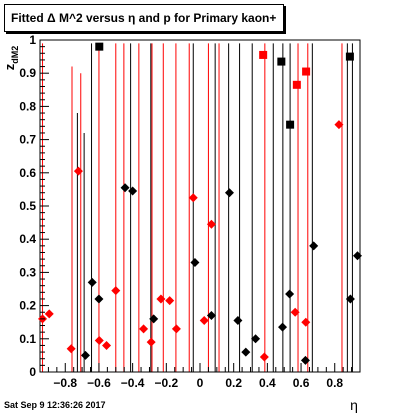  What do you see at coordinates (27, 73) in the screenshot?
I see `y-tick-label: 0.9` at bounding box center [27, 73].